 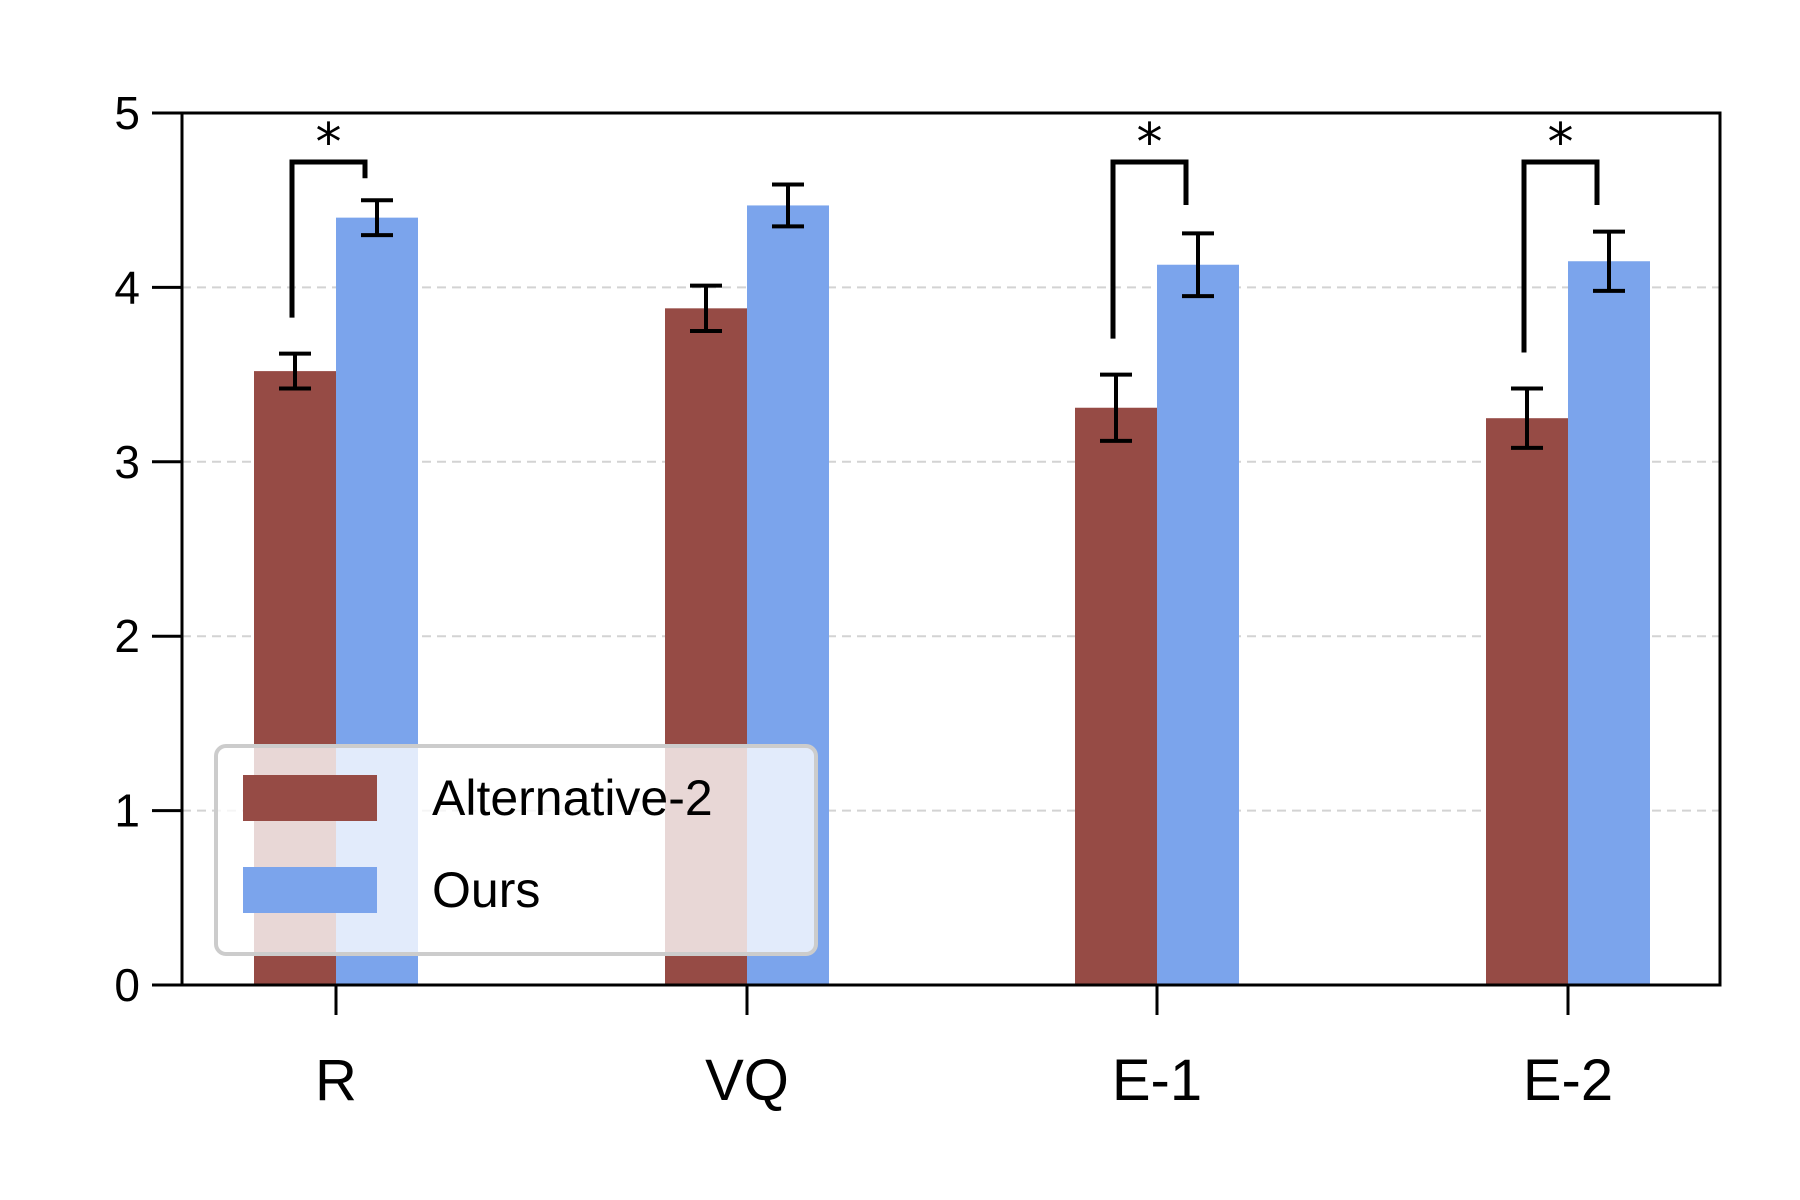 I want to click on x-tick-label: R, so click(x=336, y=1080).